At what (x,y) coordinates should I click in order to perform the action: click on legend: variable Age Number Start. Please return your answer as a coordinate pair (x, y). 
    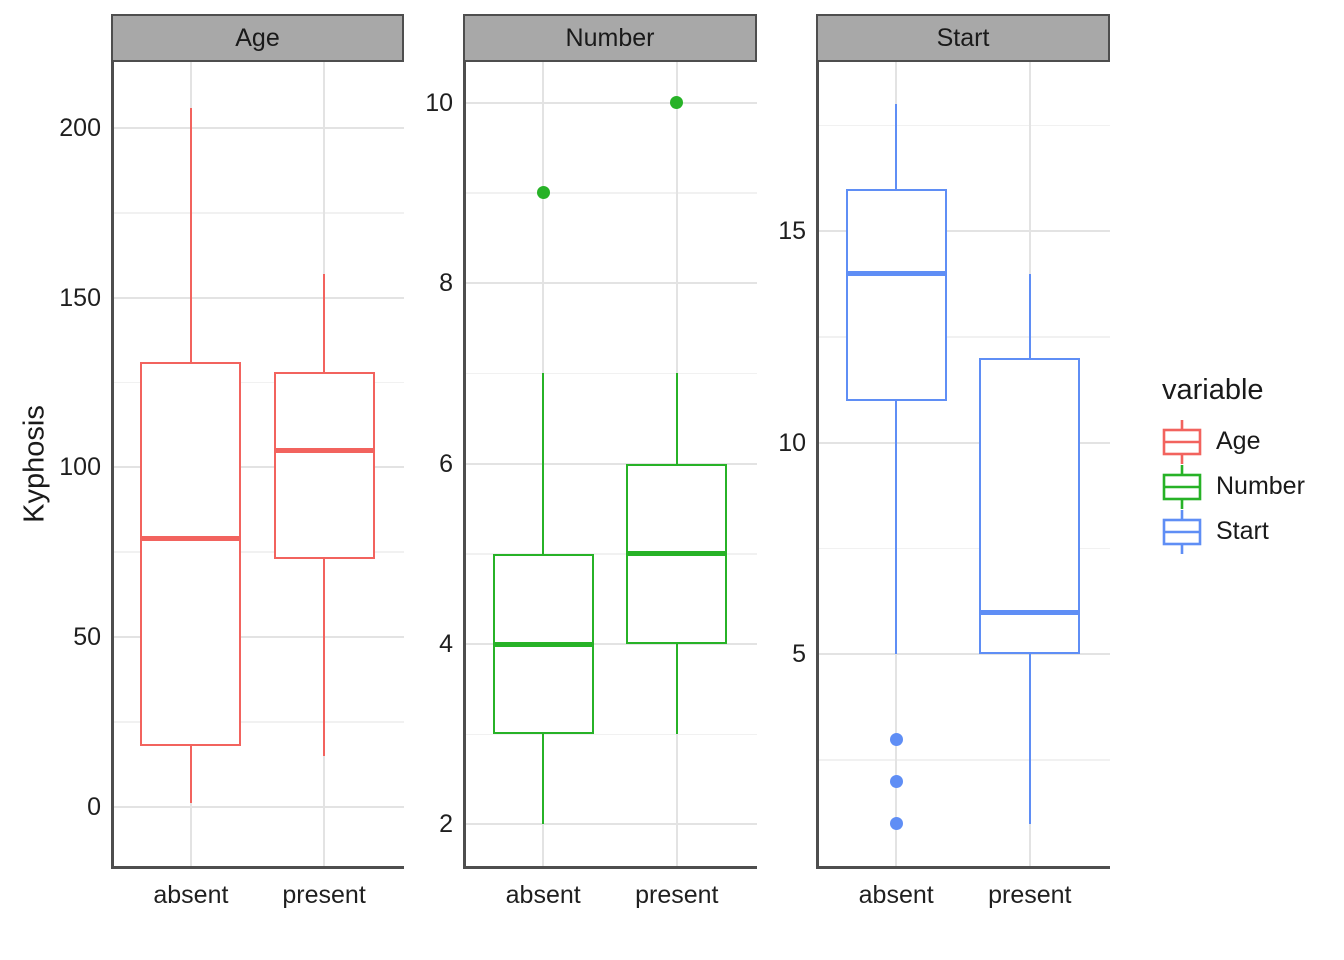
    Looking at the image, I should click on (1233, 464).